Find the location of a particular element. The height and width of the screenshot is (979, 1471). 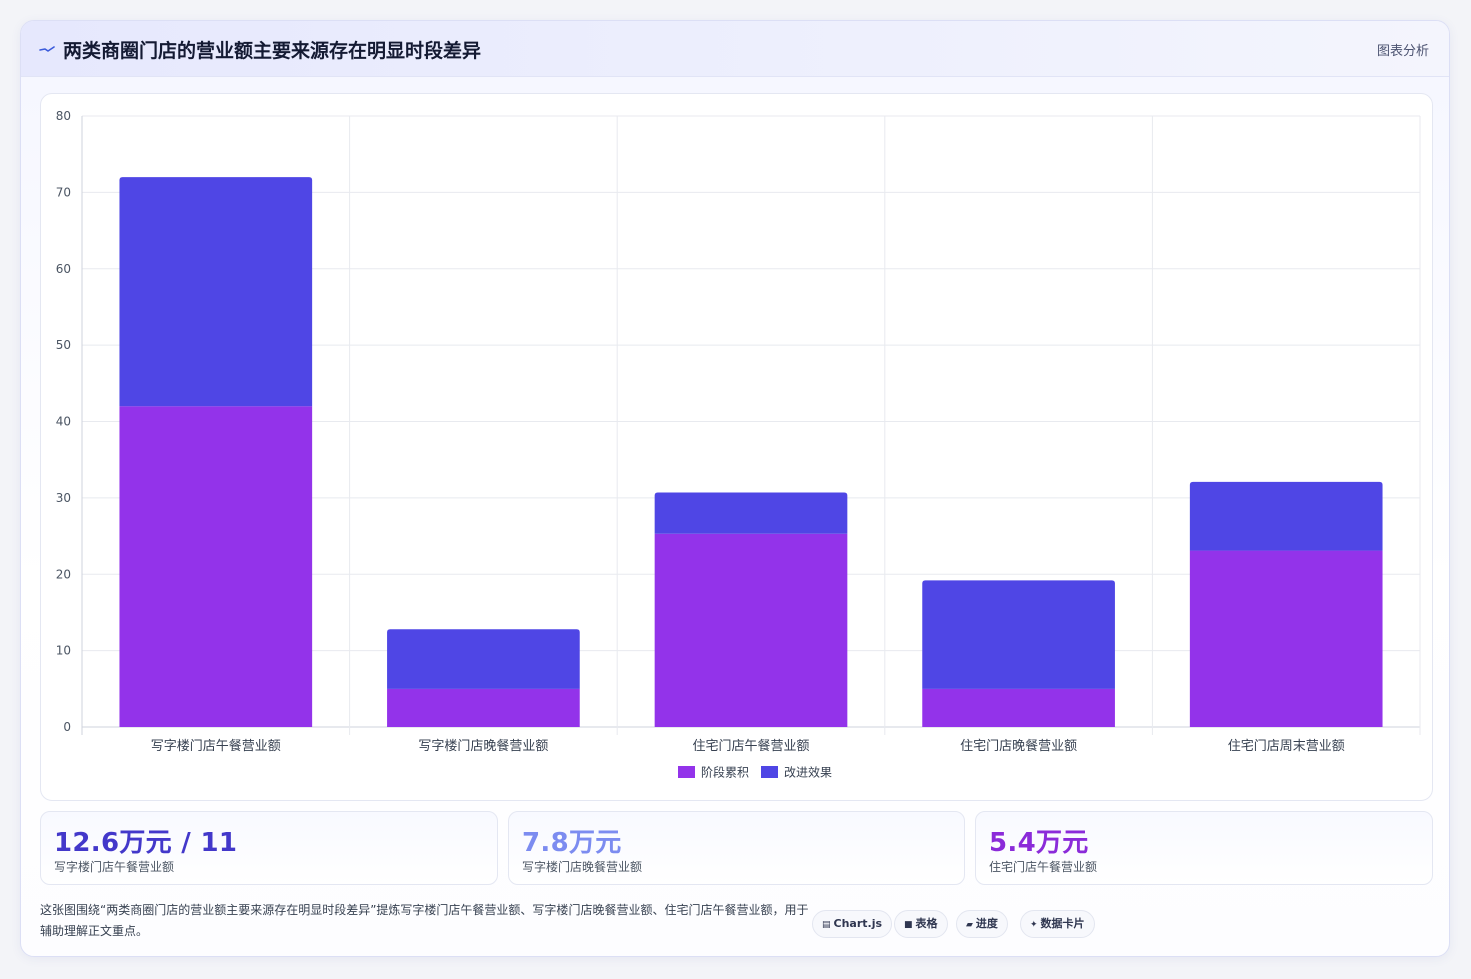

pill-chartjs: ▤ Chart.js is located at coordinates (852, 924).